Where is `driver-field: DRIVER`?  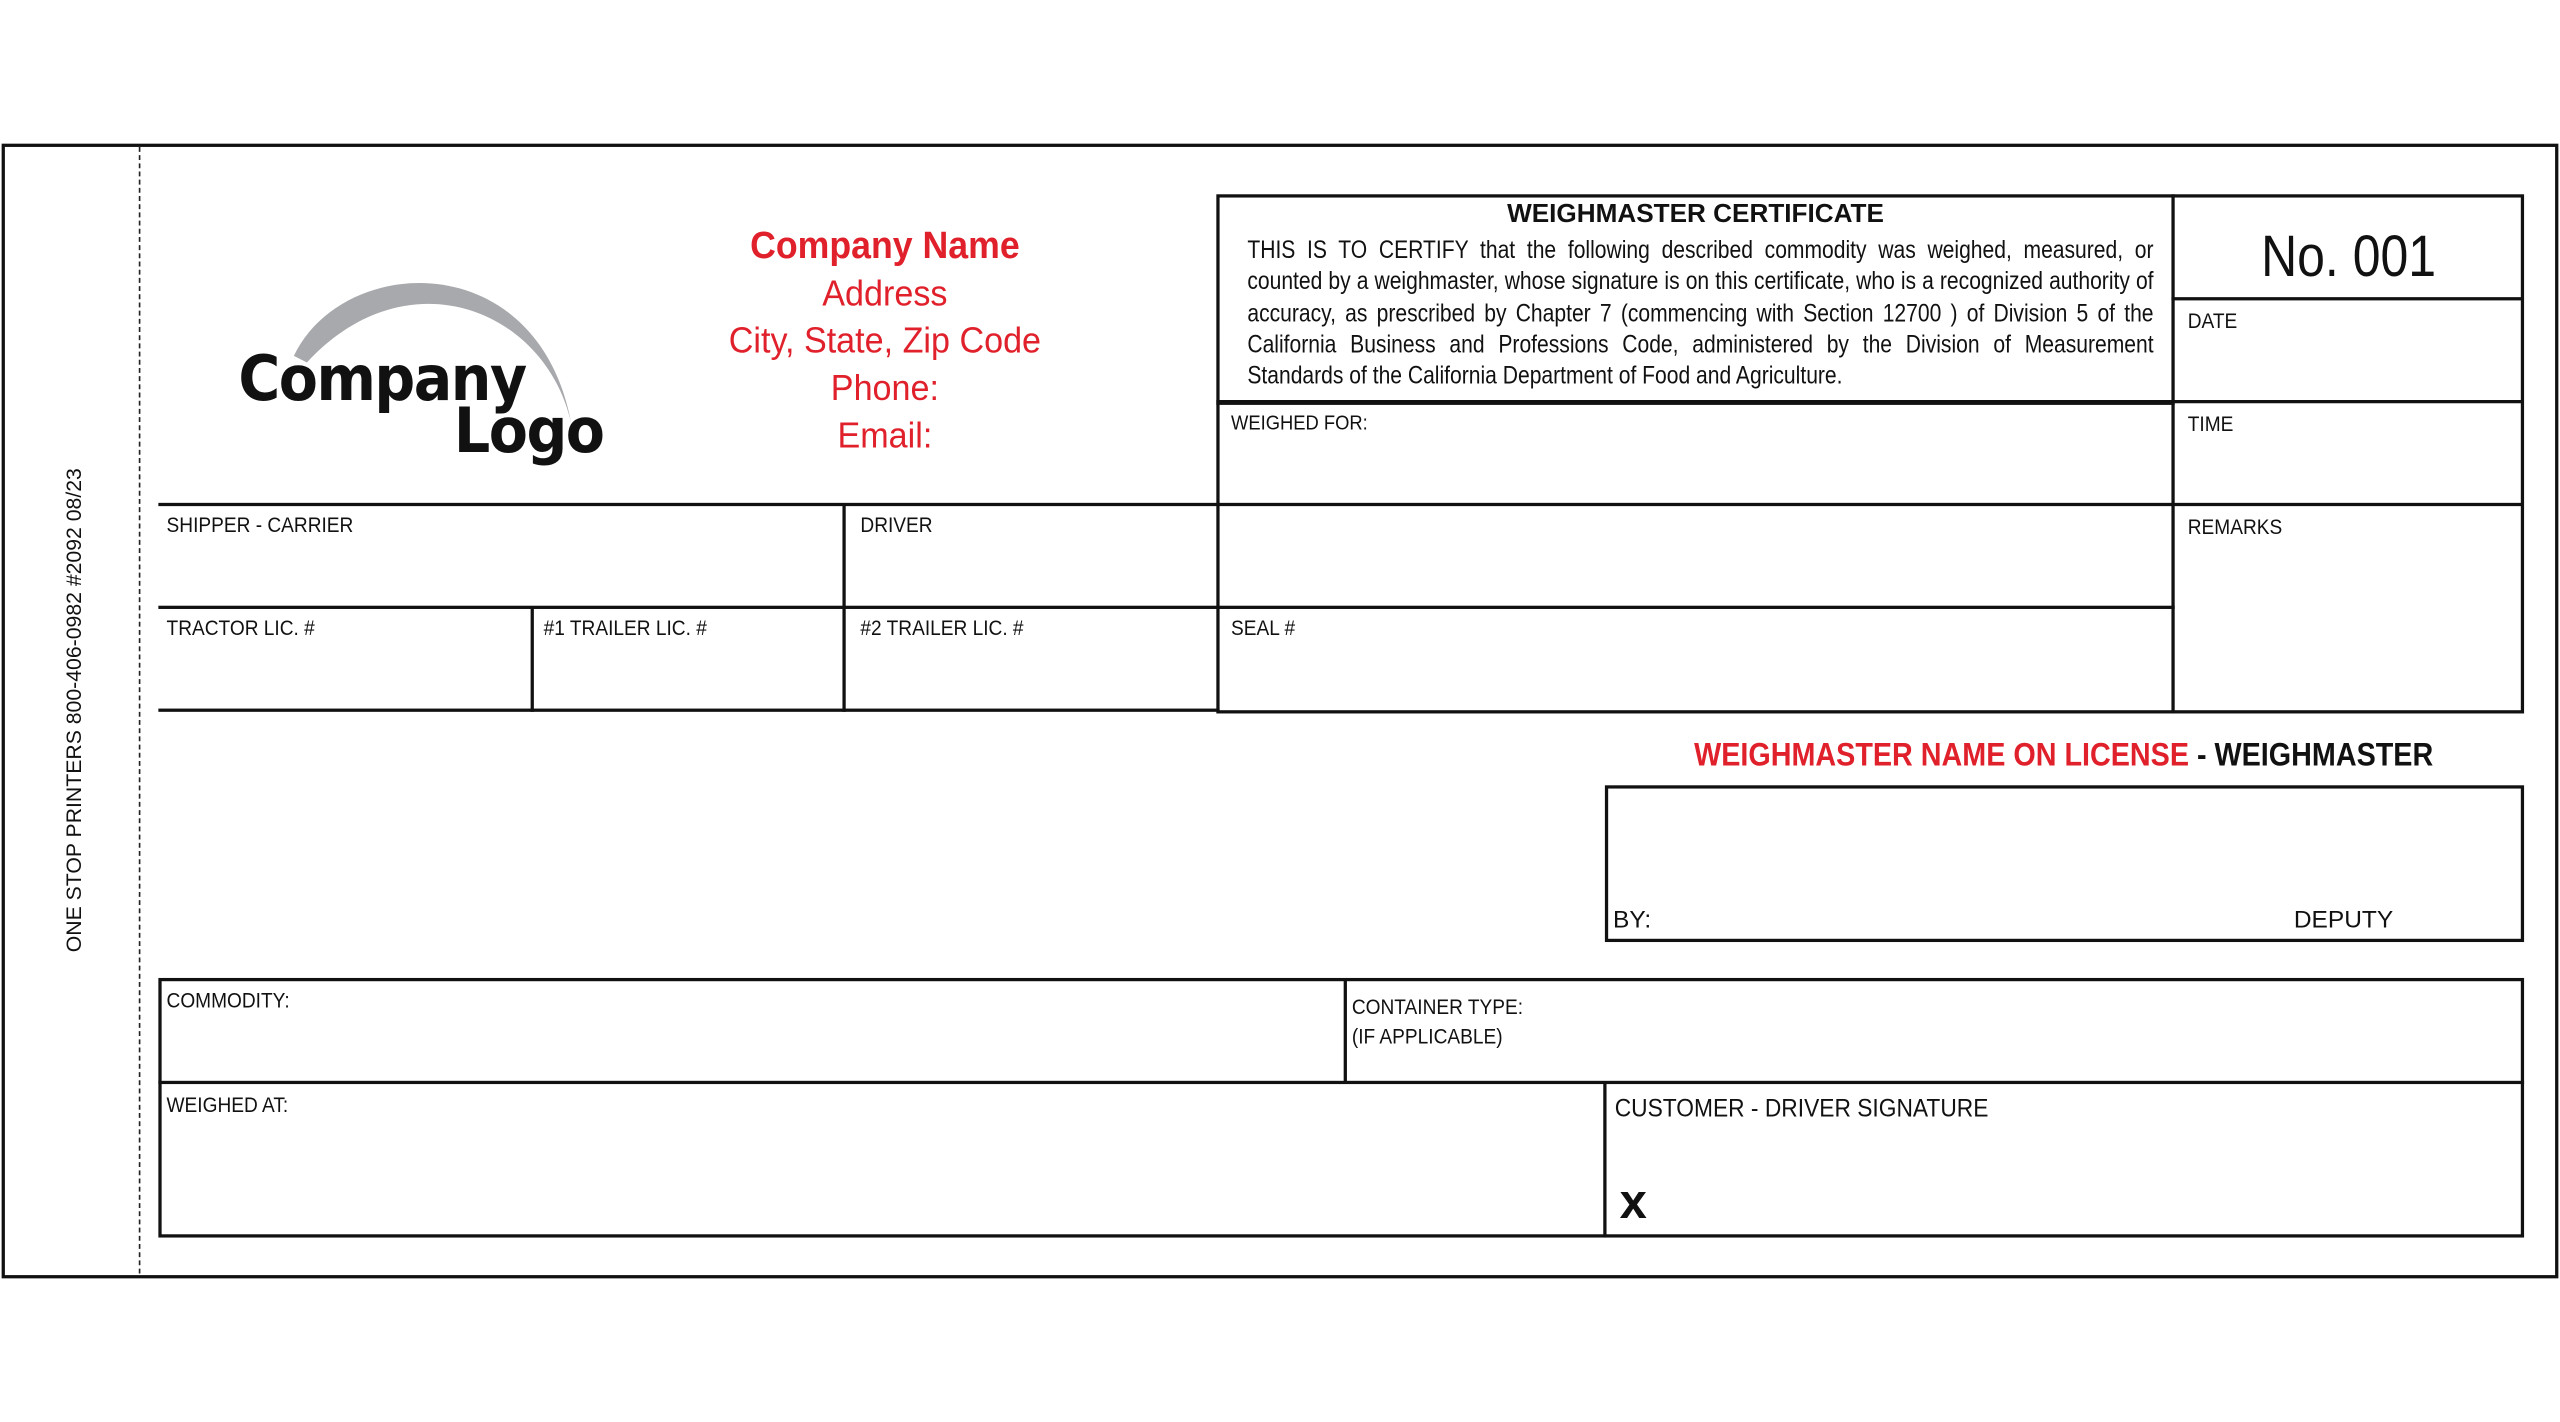 driver-field: DRIVER is located at coordinates (896, 525).